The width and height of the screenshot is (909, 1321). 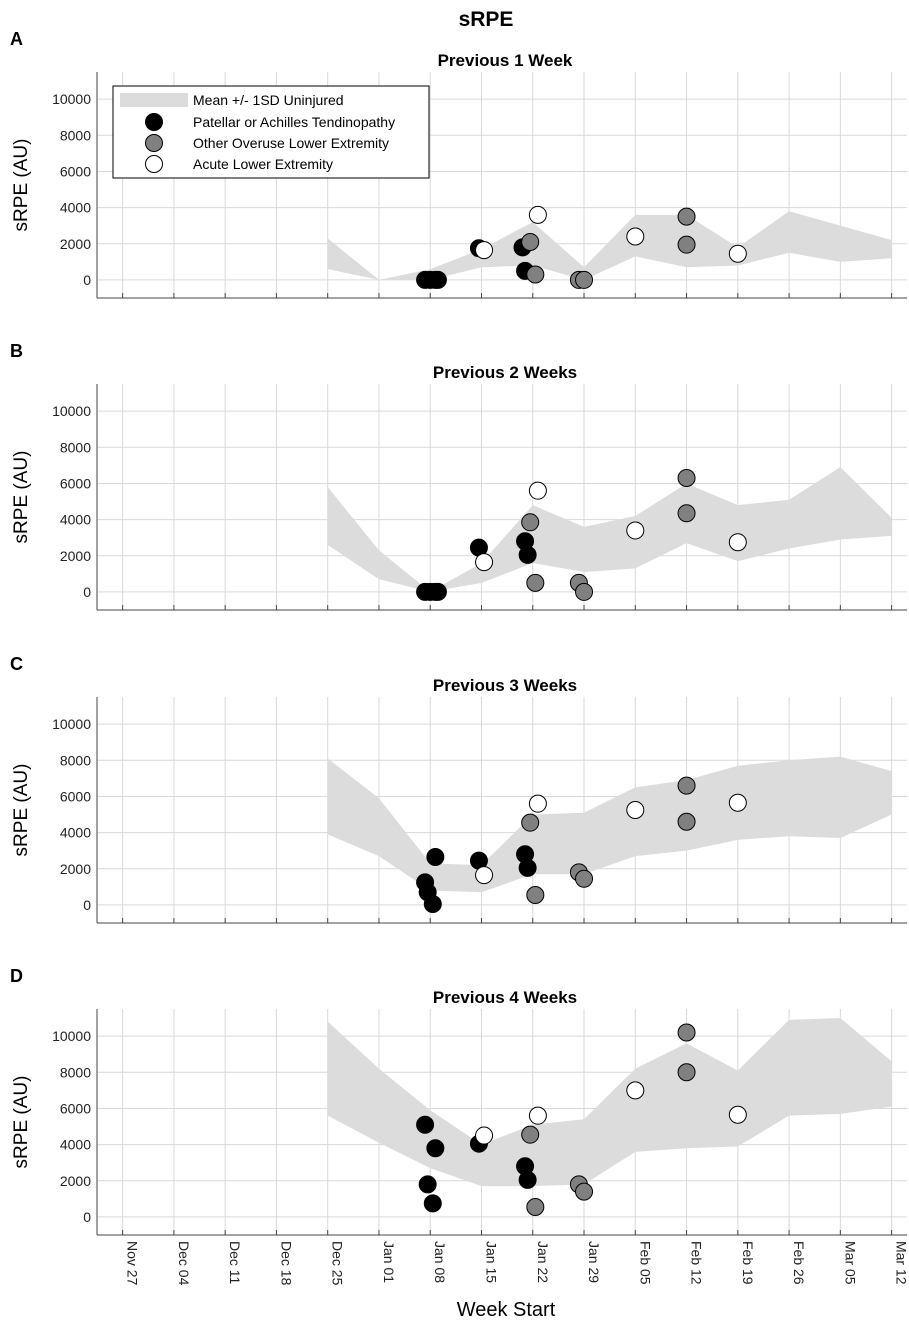 I want to click on panel-letter: C, so click(x=16, y=664).